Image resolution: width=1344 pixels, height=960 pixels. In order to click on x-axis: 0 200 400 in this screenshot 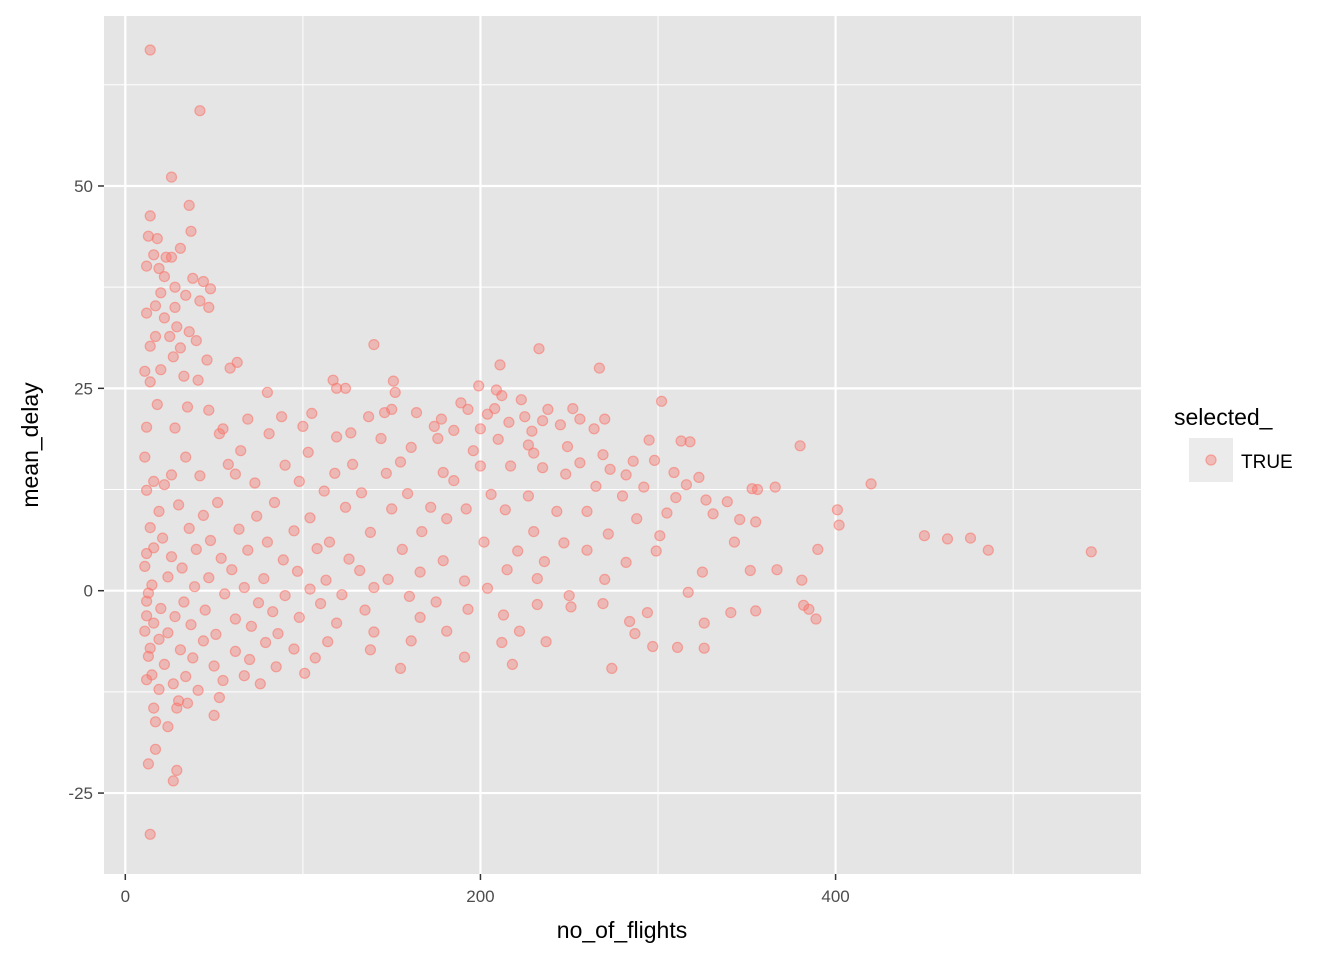, I will do `click(485, 890)`.